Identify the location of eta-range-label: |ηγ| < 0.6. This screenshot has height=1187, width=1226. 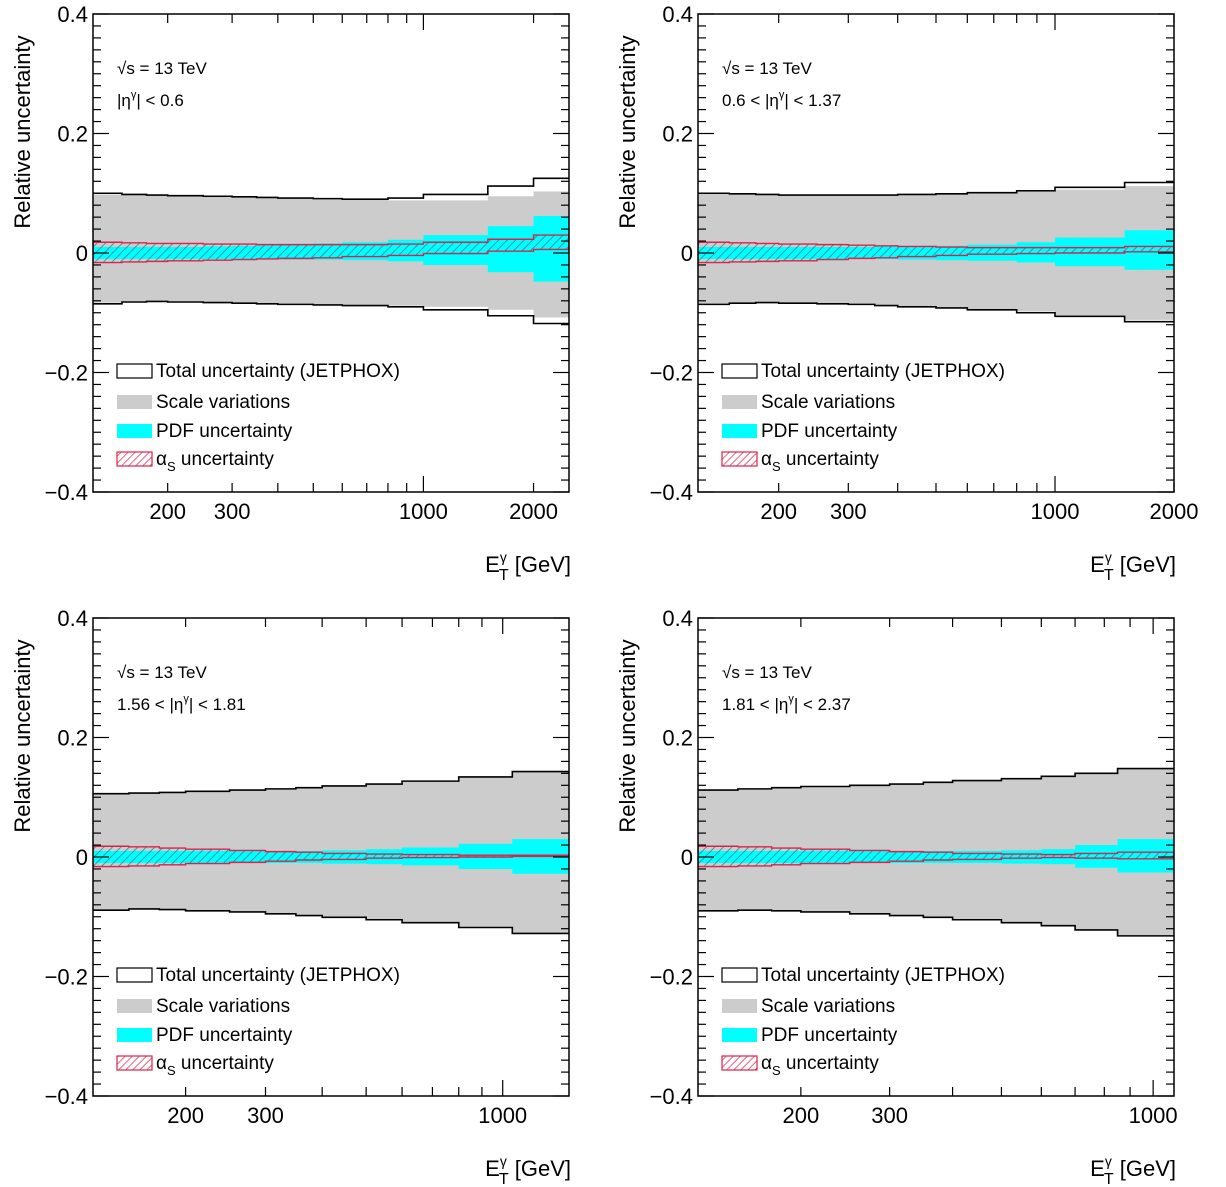
(150, 99).